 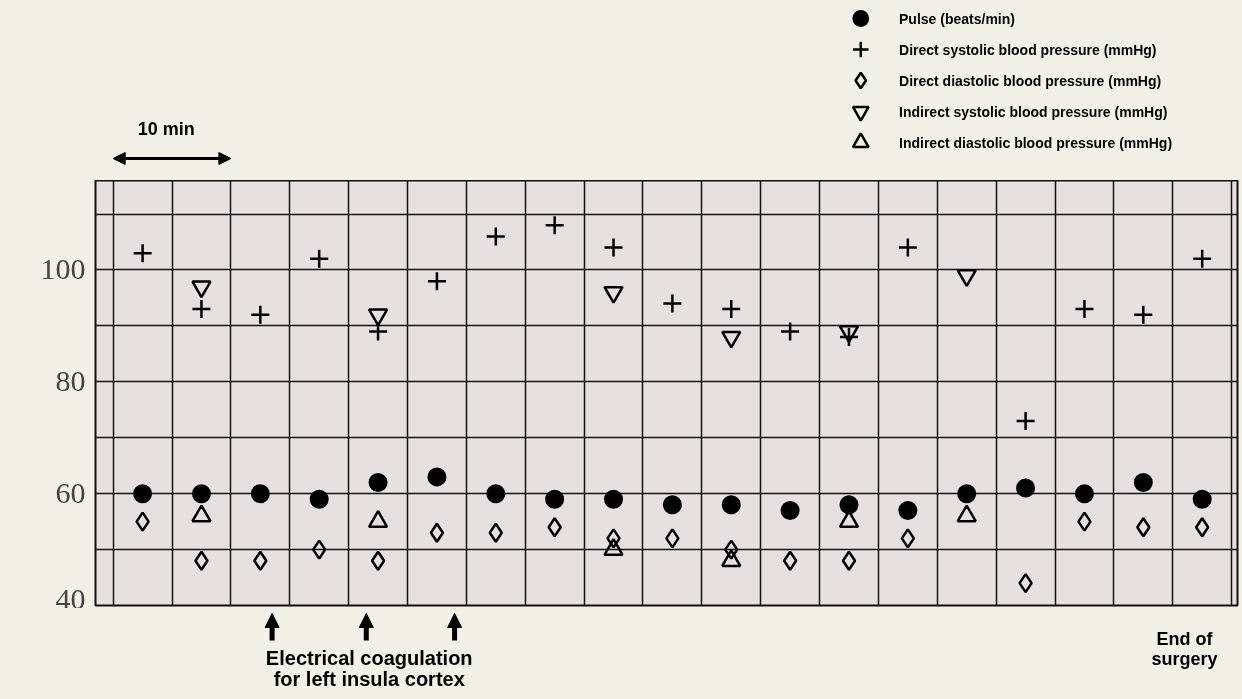 What do you see at coordinates (63, 269) in the screenshot?
I see `y-tick-label: 100` at bounding box center [63, 269].